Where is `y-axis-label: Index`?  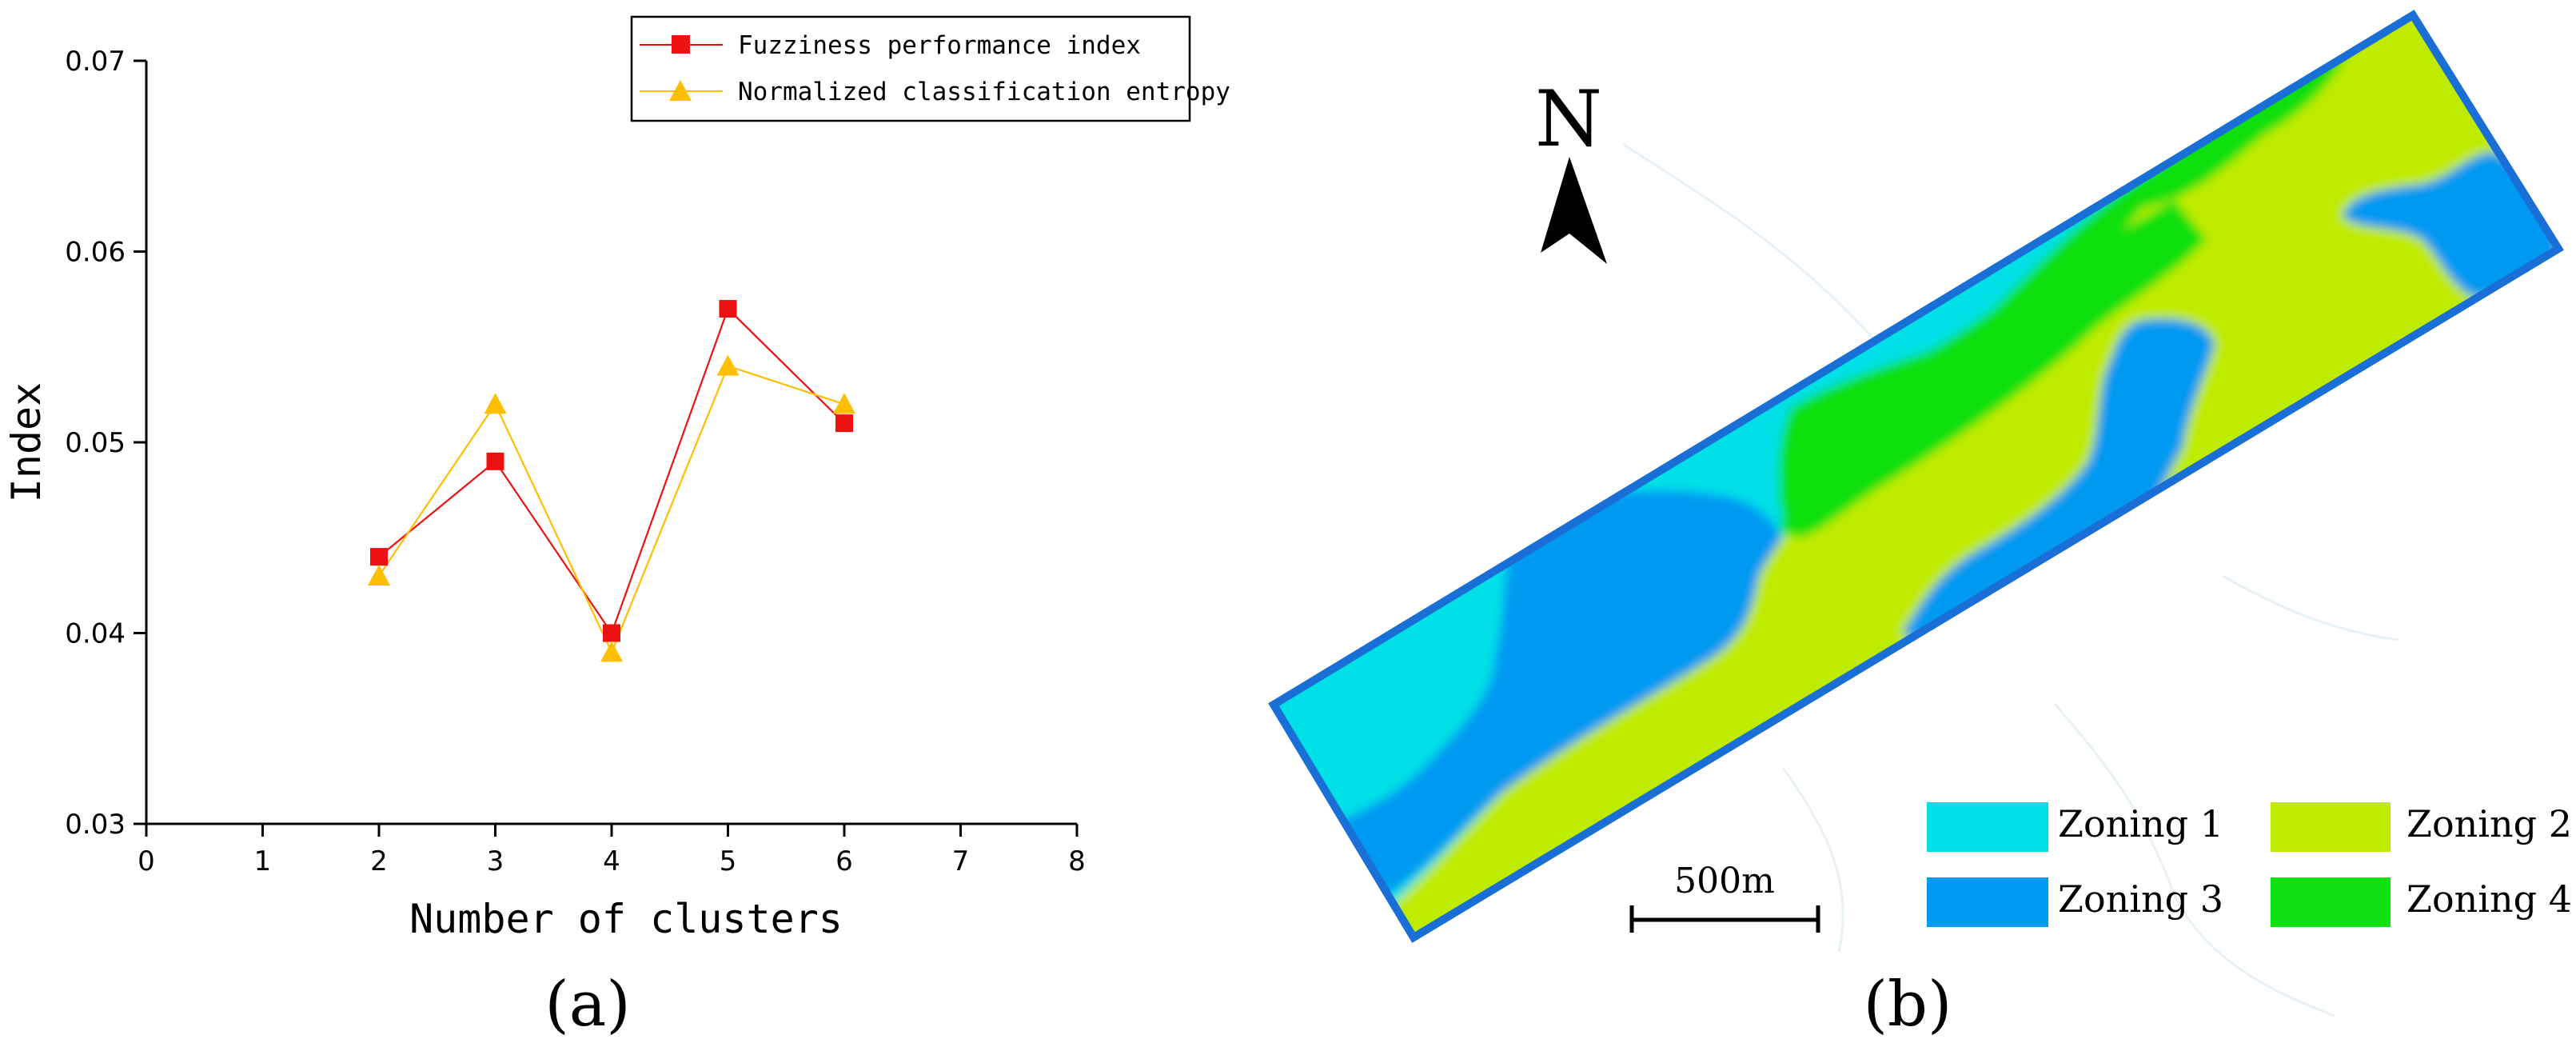
y-axis-label: Index is located at coordinates (26, 442).